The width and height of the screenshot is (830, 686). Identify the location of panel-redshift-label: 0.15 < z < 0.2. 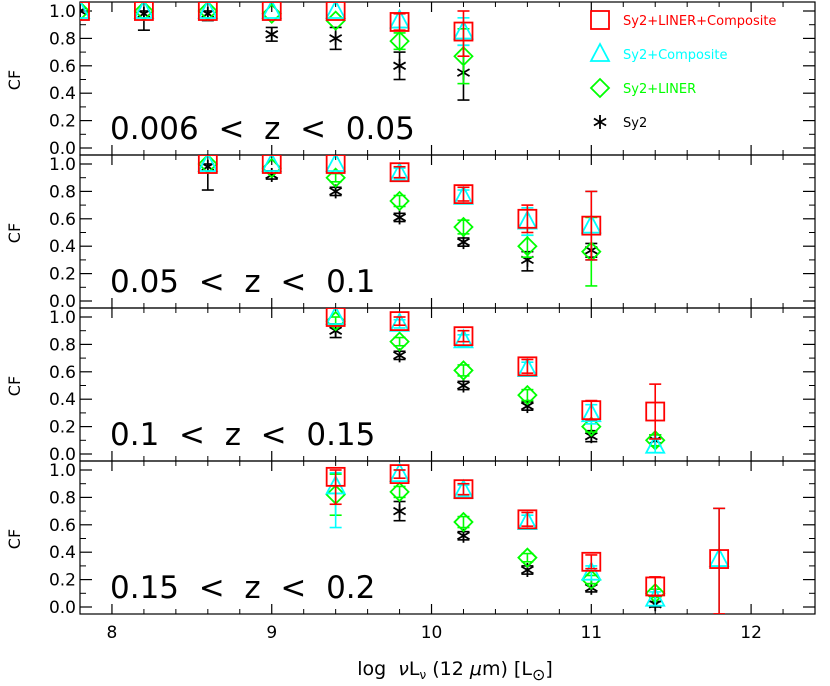
(242, 588).